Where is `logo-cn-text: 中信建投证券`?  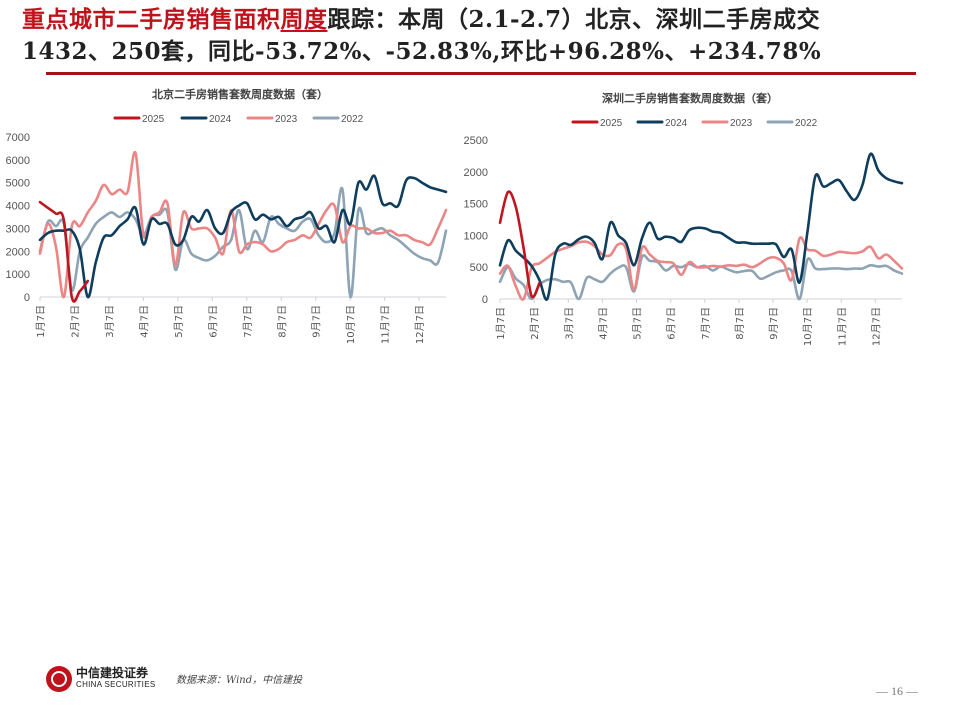
logo-cn-text: 中信建投证券 is located at coordinates (112, 673).